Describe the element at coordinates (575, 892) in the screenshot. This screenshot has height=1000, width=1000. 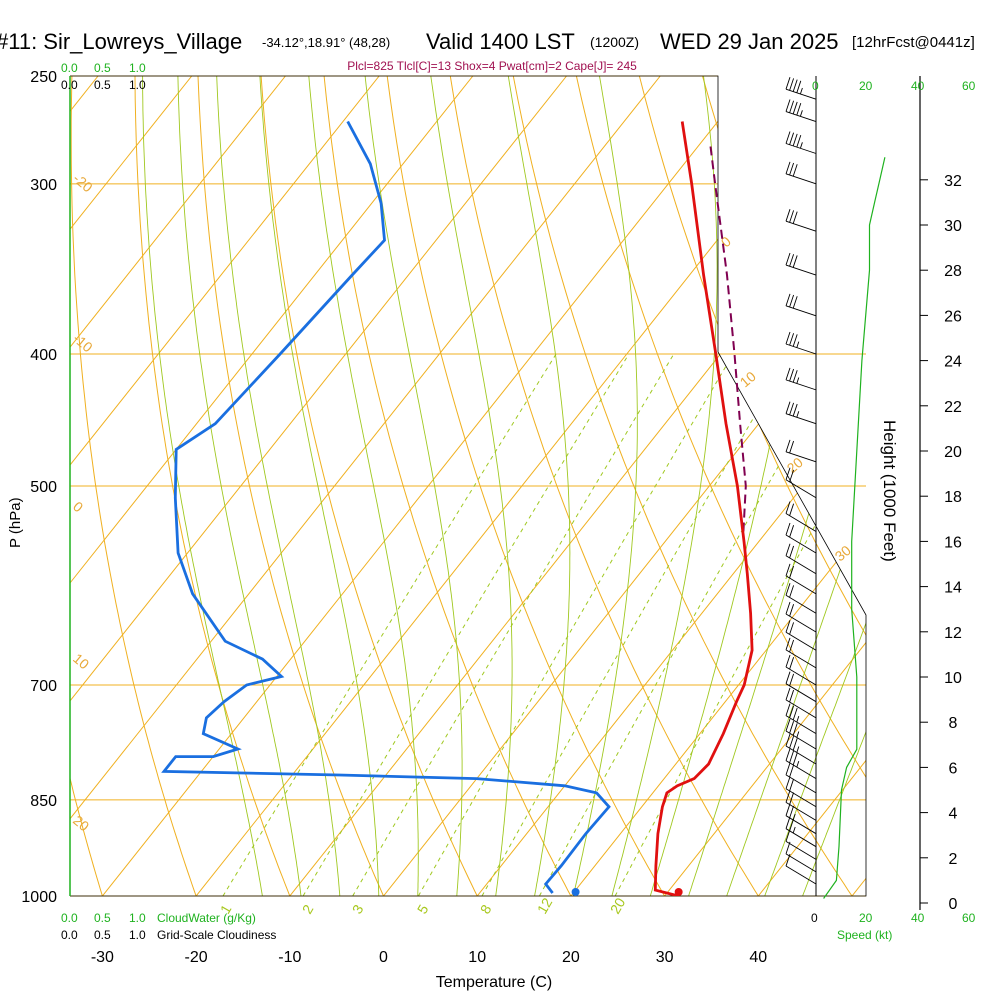
I see `surface-dewpoint` at that location.